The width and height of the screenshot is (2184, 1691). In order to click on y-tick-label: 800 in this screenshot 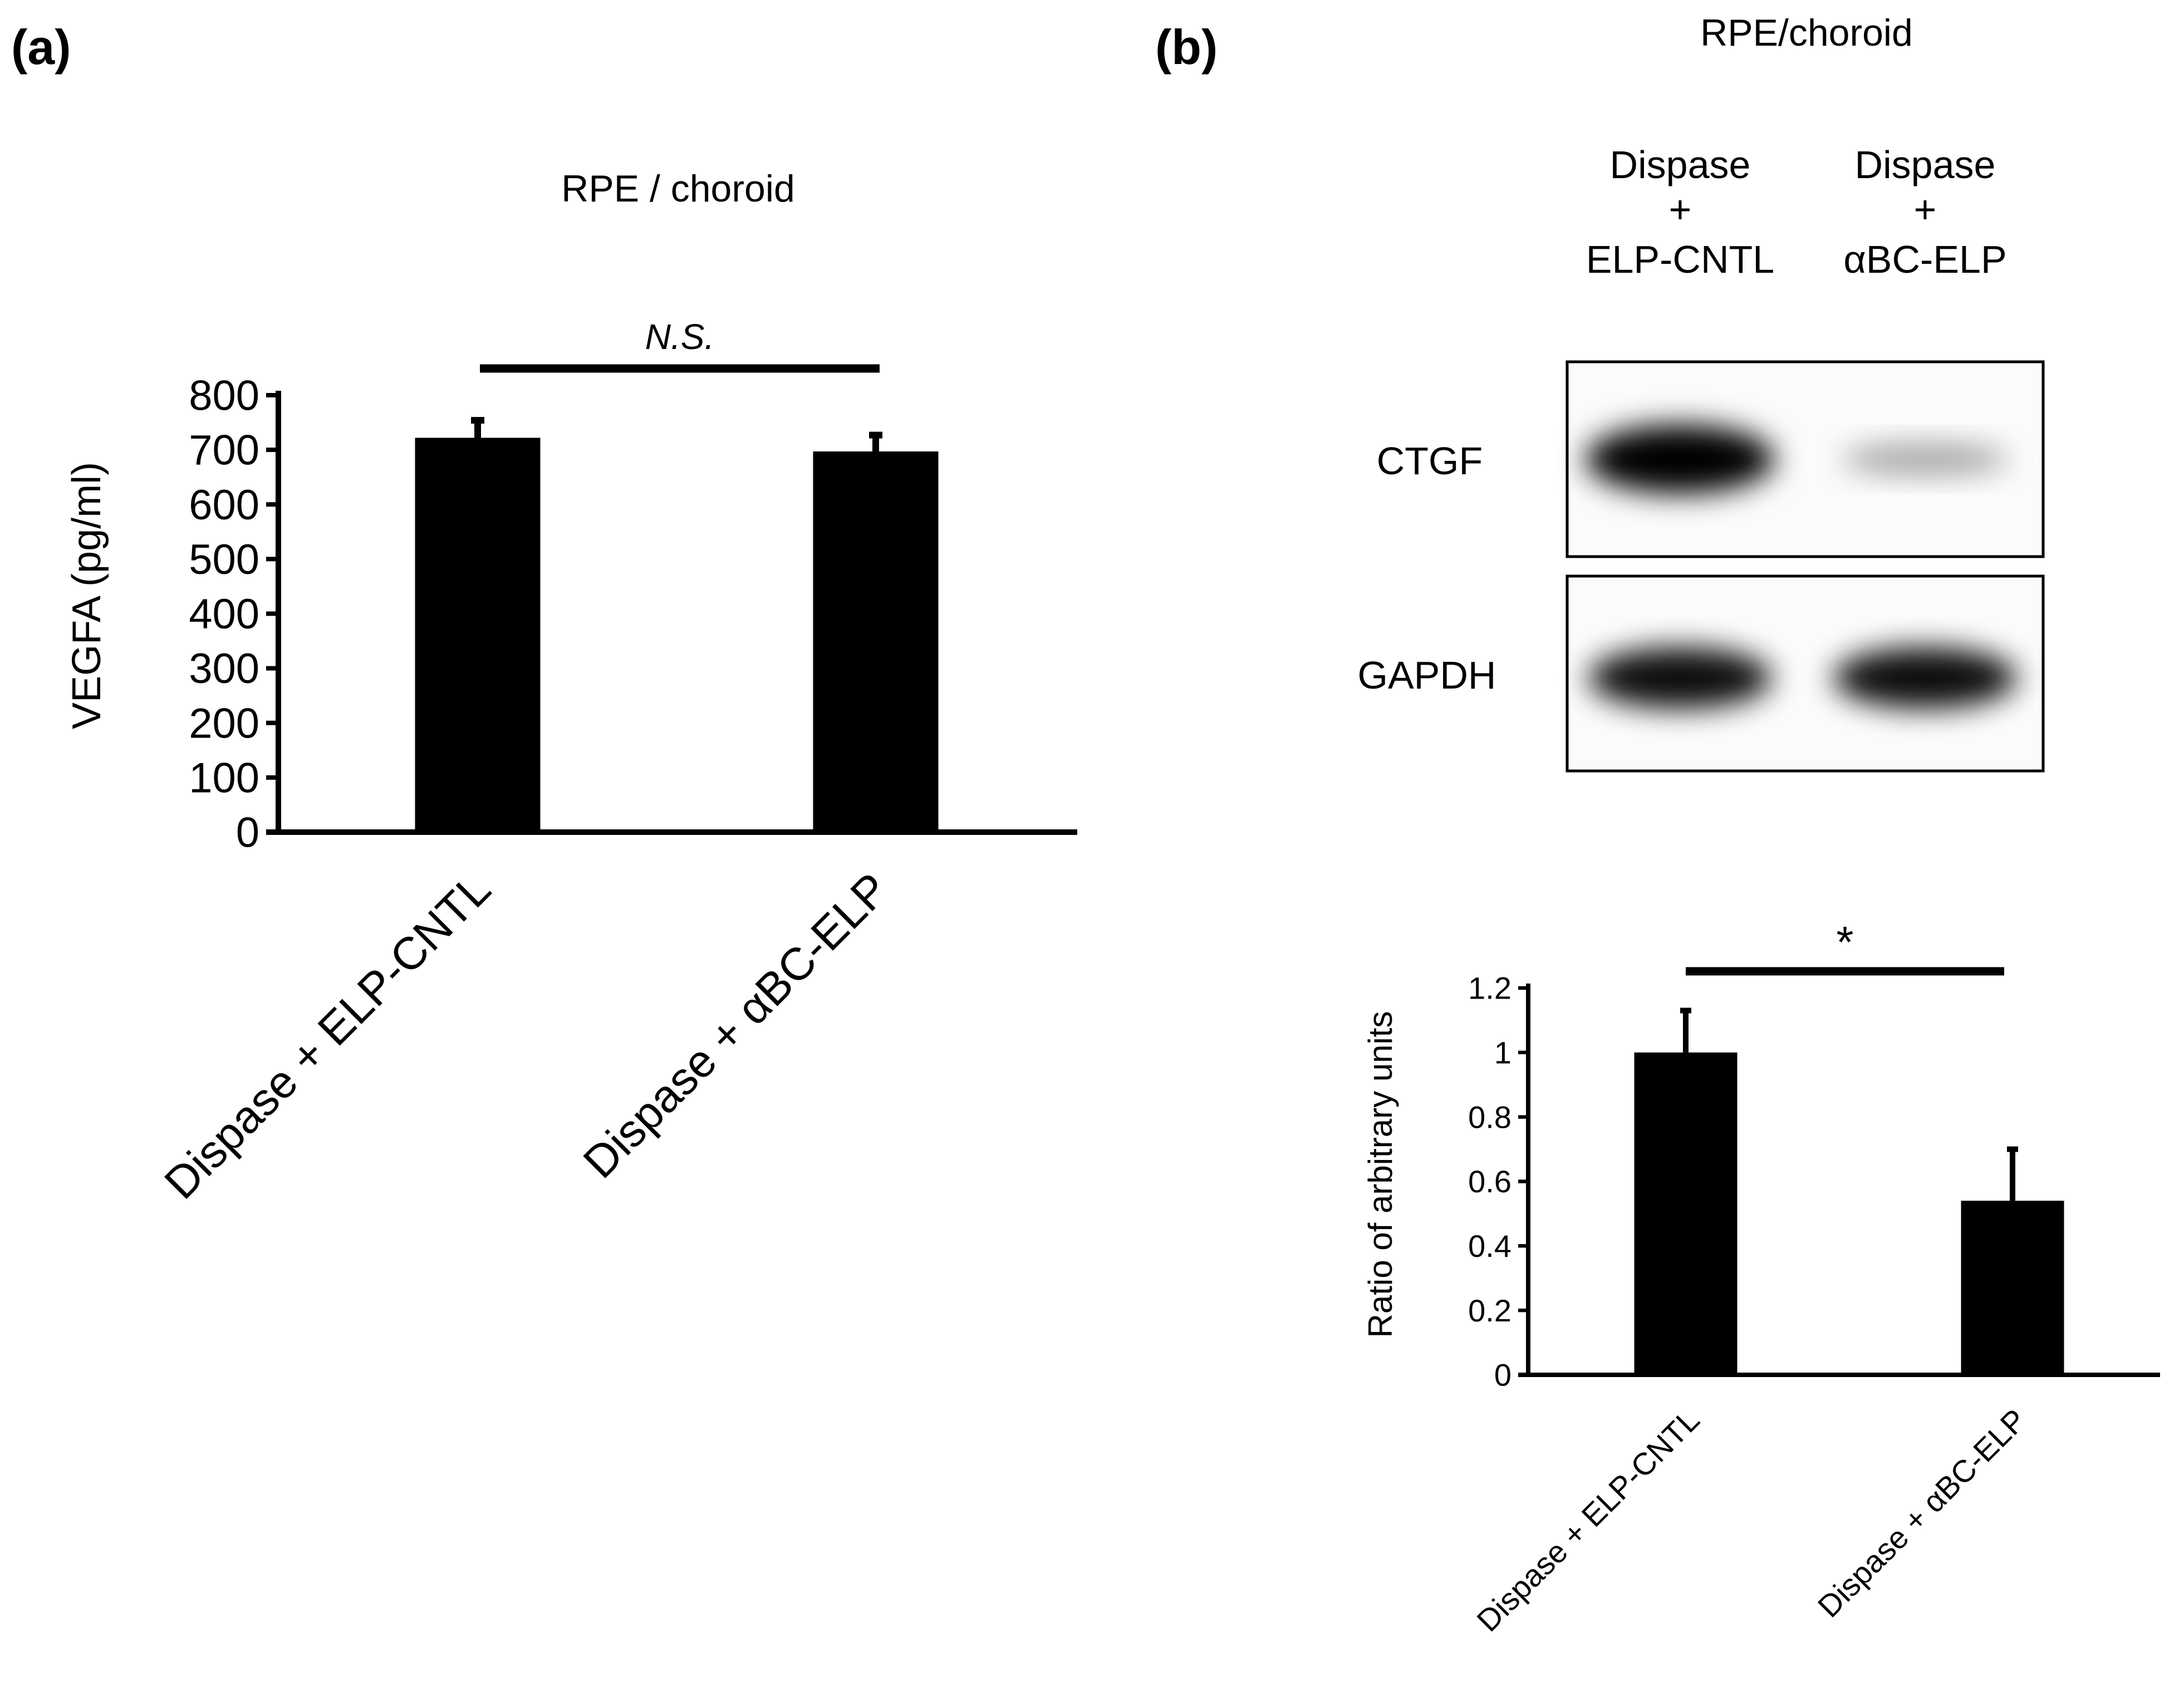, I will do `click(224, 396)`.